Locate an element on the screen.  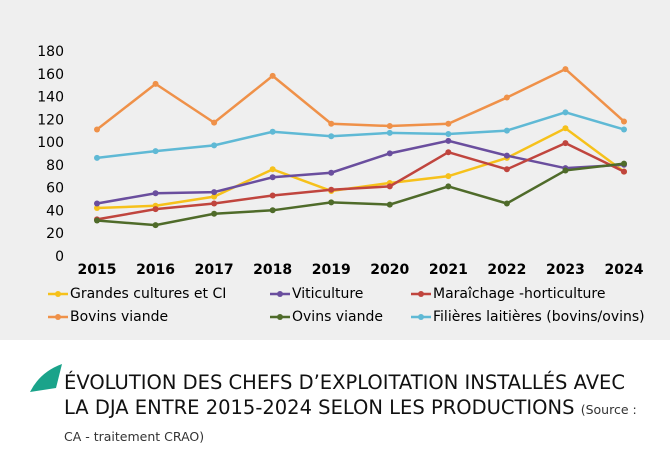
y-tick-label: 80 is located at coordinates (55, 166).